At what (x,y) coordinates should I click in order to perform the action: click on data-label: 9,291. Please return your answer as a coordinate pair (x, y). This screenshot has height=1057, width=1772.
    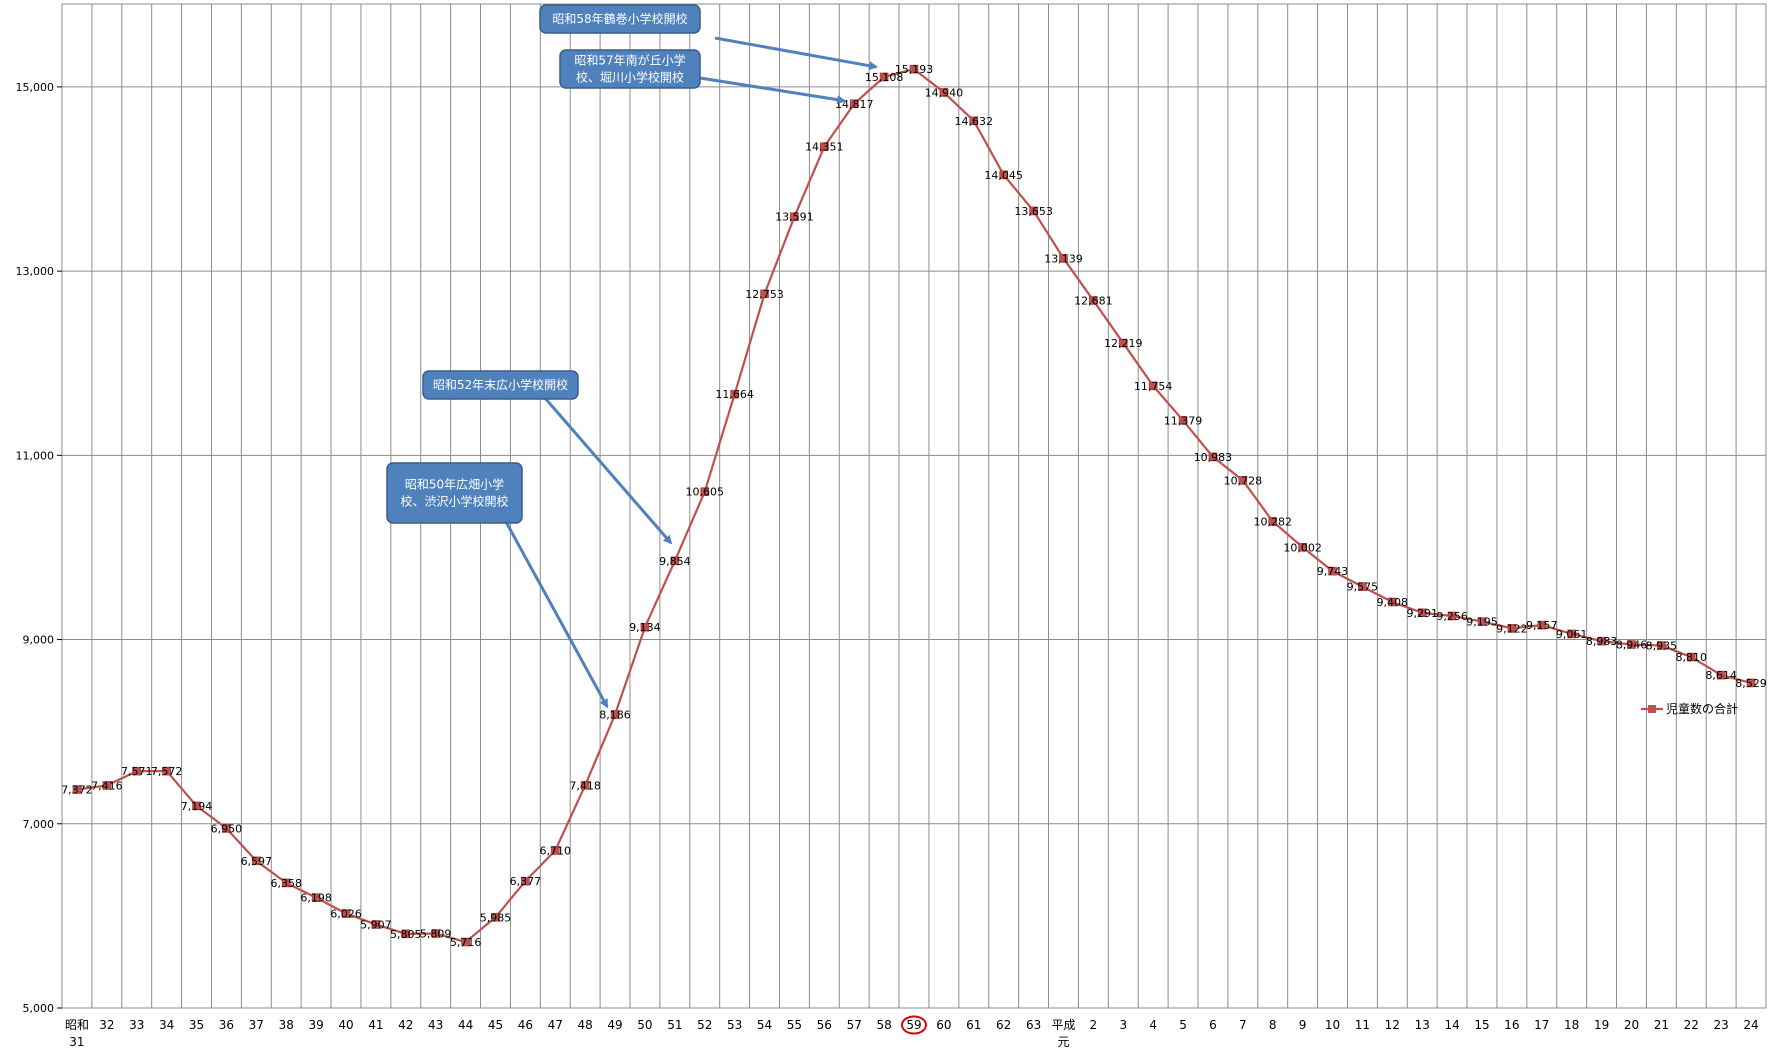
    Looking at the image, I should click on (1422, 613).